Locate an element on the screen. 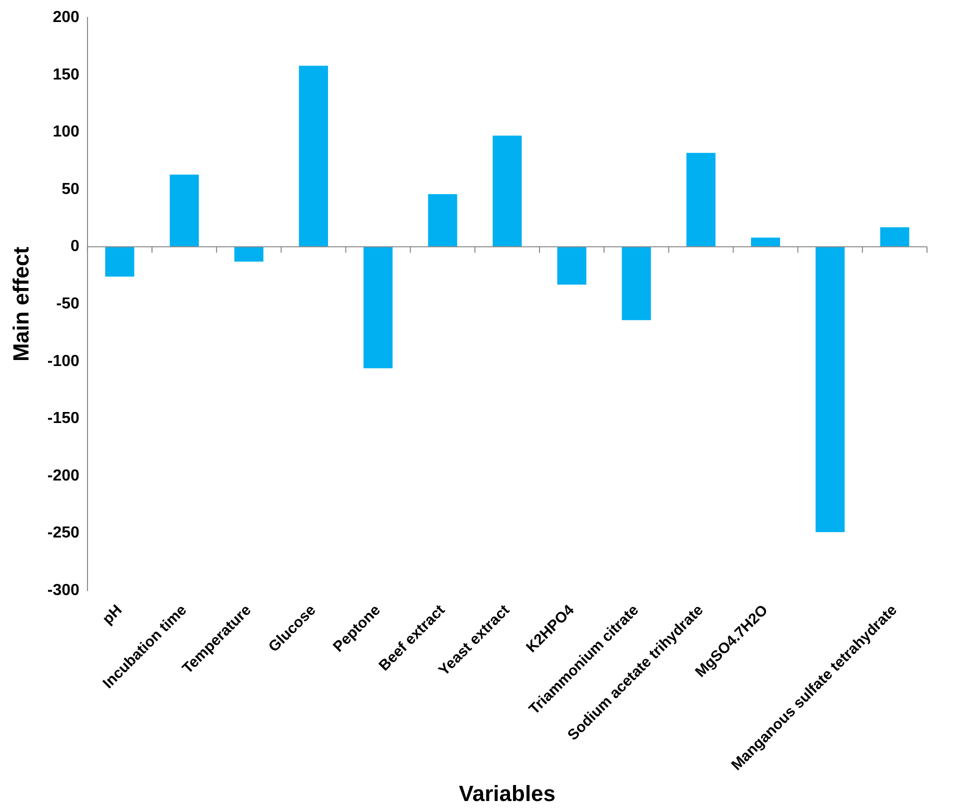 The width and height of the screenshot is (957, 812). y-tick-label: -250 is located at coordinates (63, 533).